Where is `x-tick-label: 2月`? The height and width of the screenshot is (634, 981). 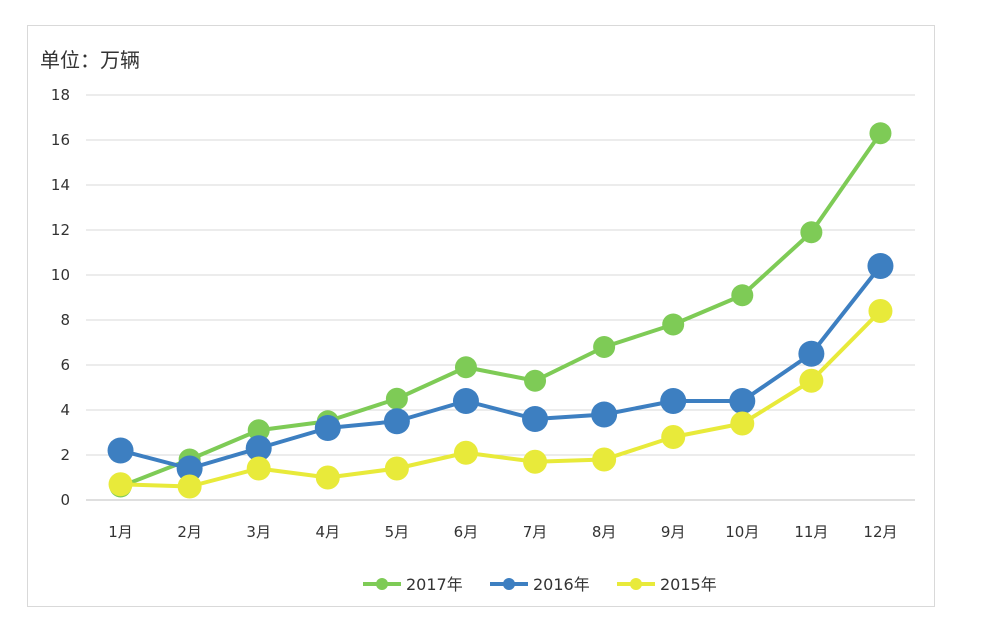
x-tick-label: 2月 is located at coordinates (189, 532).